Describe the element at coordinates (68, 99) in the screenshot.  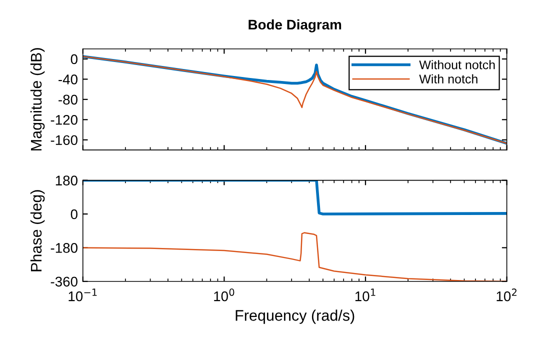
I see `y-tick-label: -80` at that location.